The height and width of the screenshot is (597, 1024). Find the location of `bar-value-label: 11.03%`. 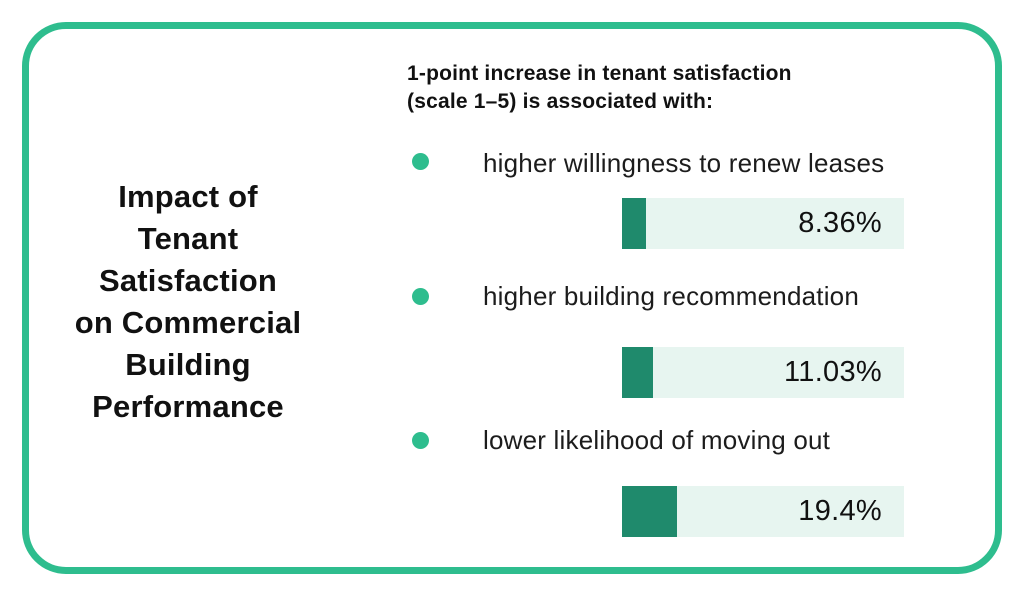

bar-value-label: 11.03% is located at coordinates (832, 372).